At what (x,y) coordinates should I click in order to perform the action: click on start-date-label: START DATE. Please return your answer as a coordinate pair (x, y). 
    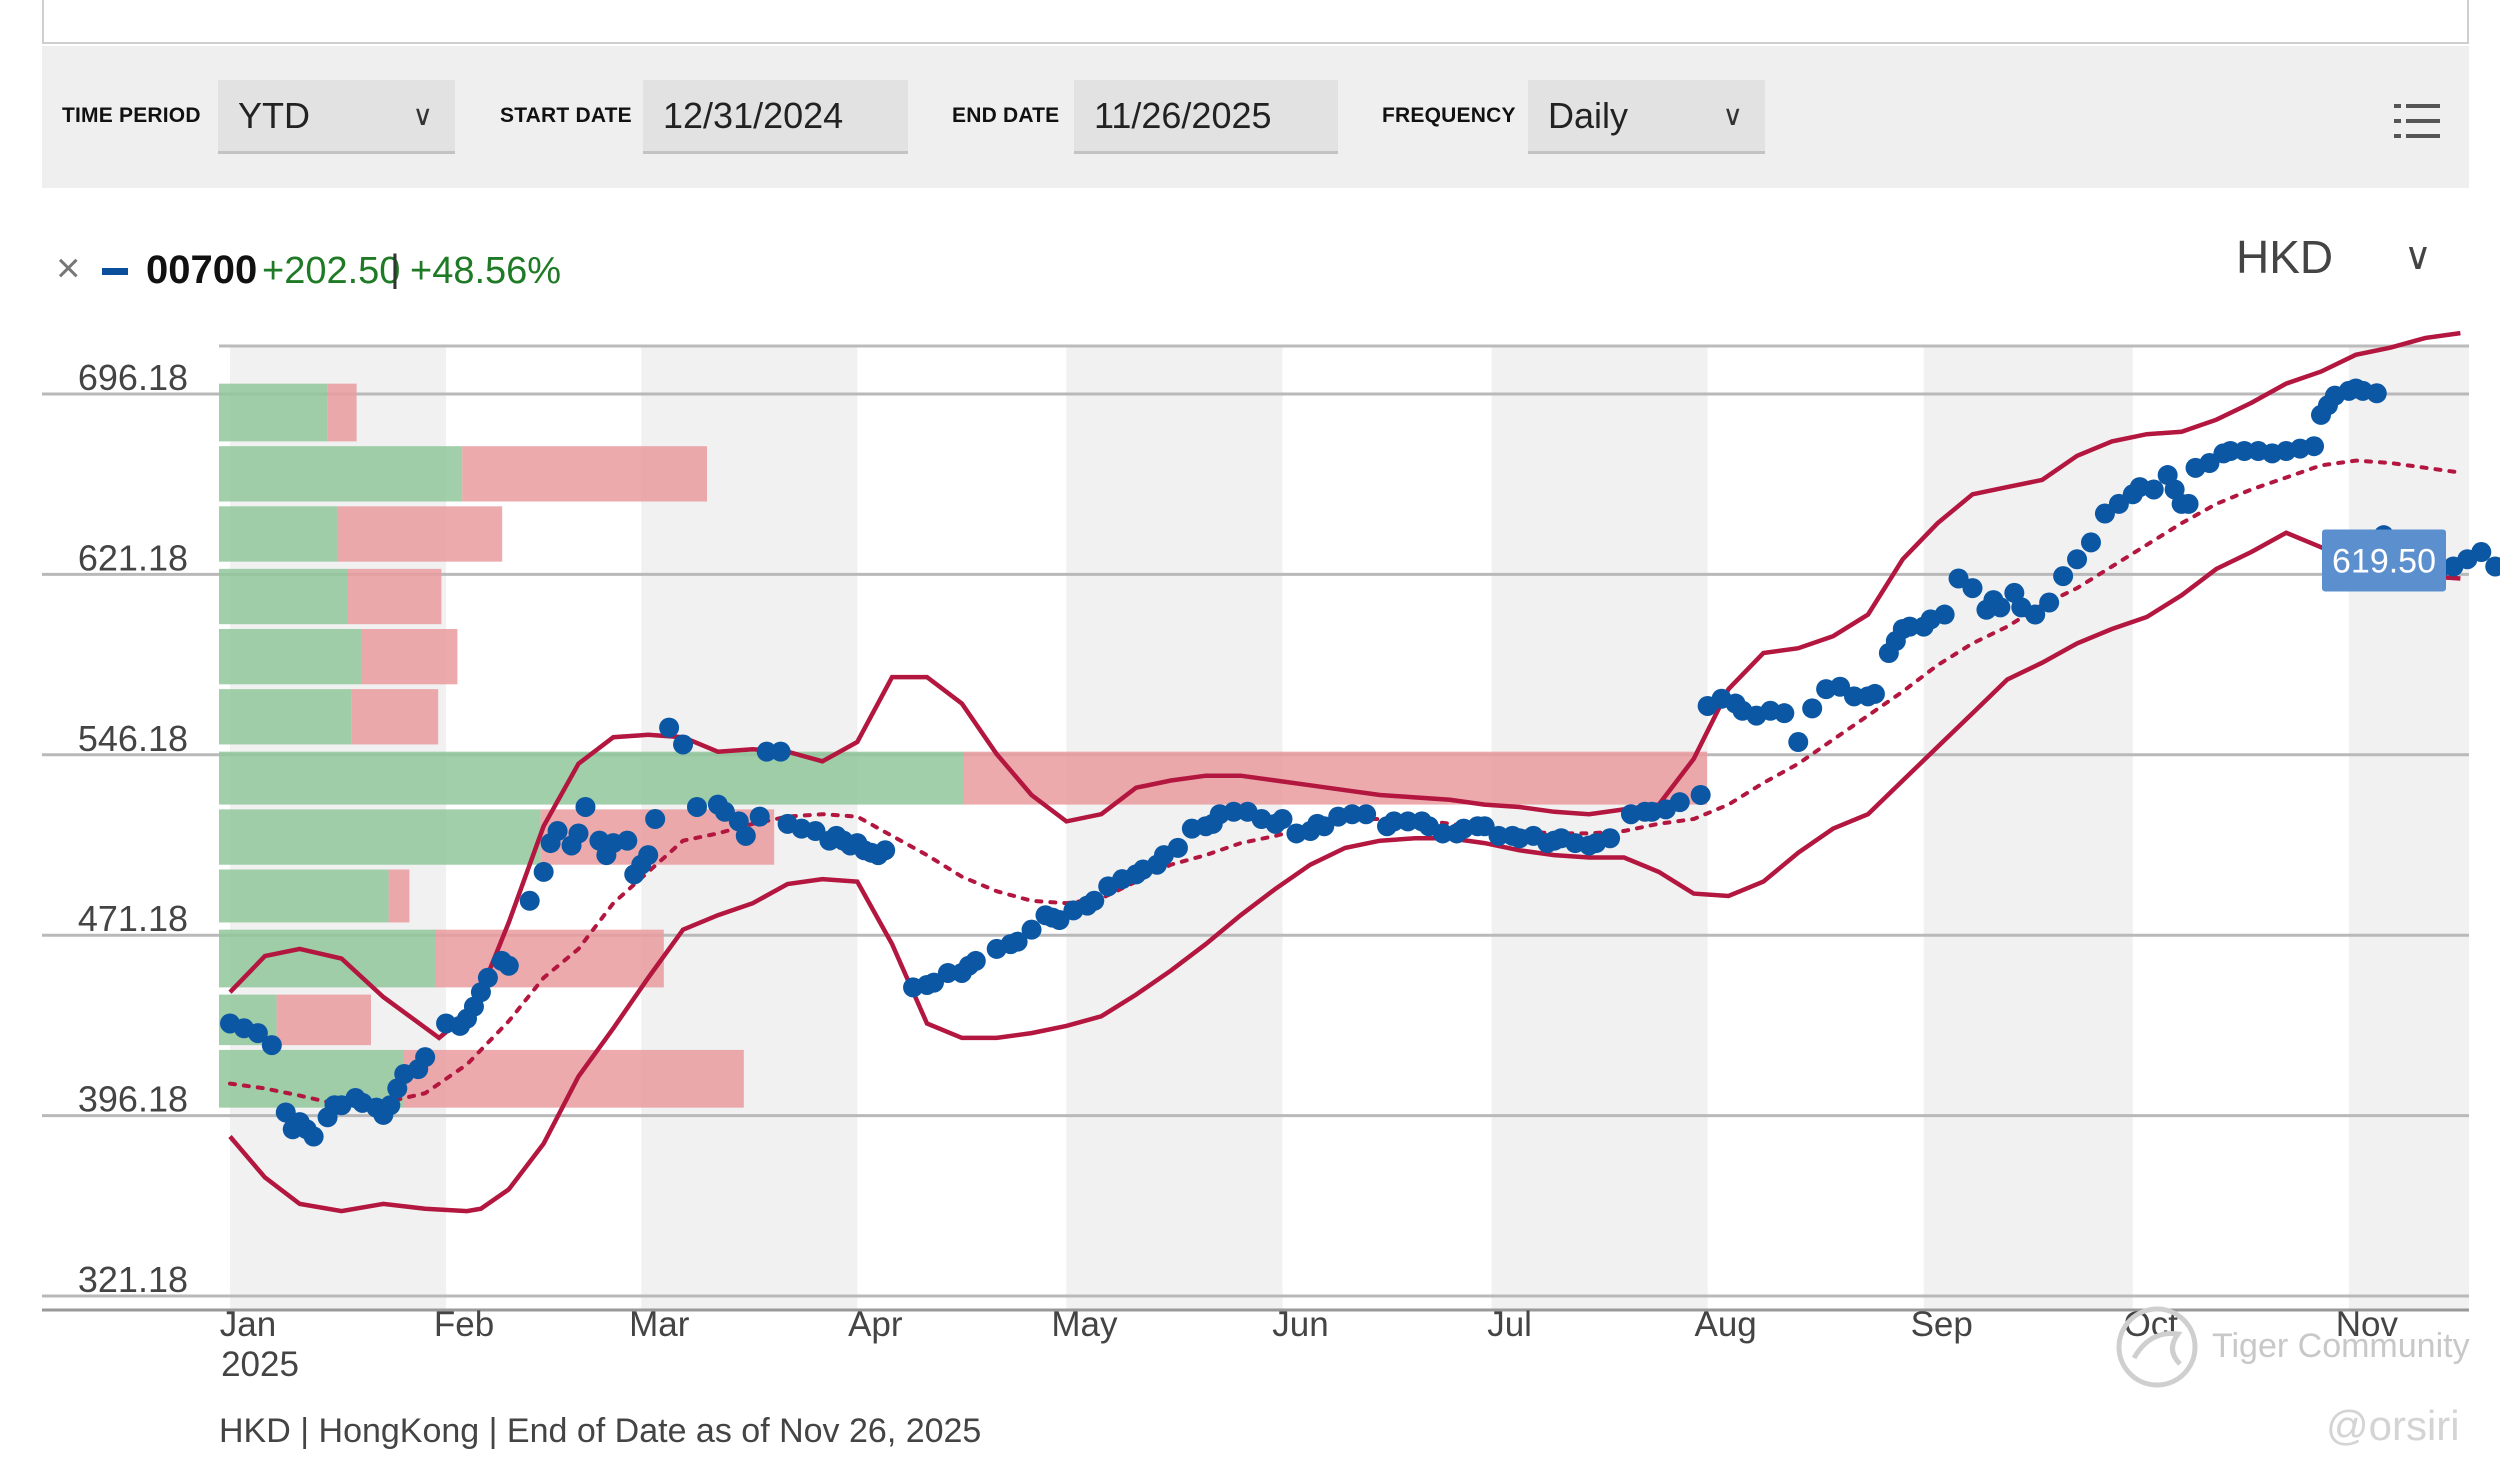
    Looking at the image, I should click on (566, 115).